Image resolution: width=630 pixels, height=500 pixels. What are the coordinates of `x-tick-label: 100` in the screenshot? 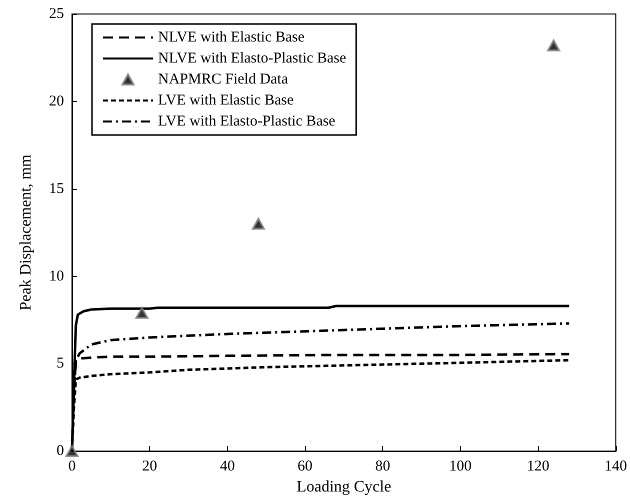 It's located at (460, 466).